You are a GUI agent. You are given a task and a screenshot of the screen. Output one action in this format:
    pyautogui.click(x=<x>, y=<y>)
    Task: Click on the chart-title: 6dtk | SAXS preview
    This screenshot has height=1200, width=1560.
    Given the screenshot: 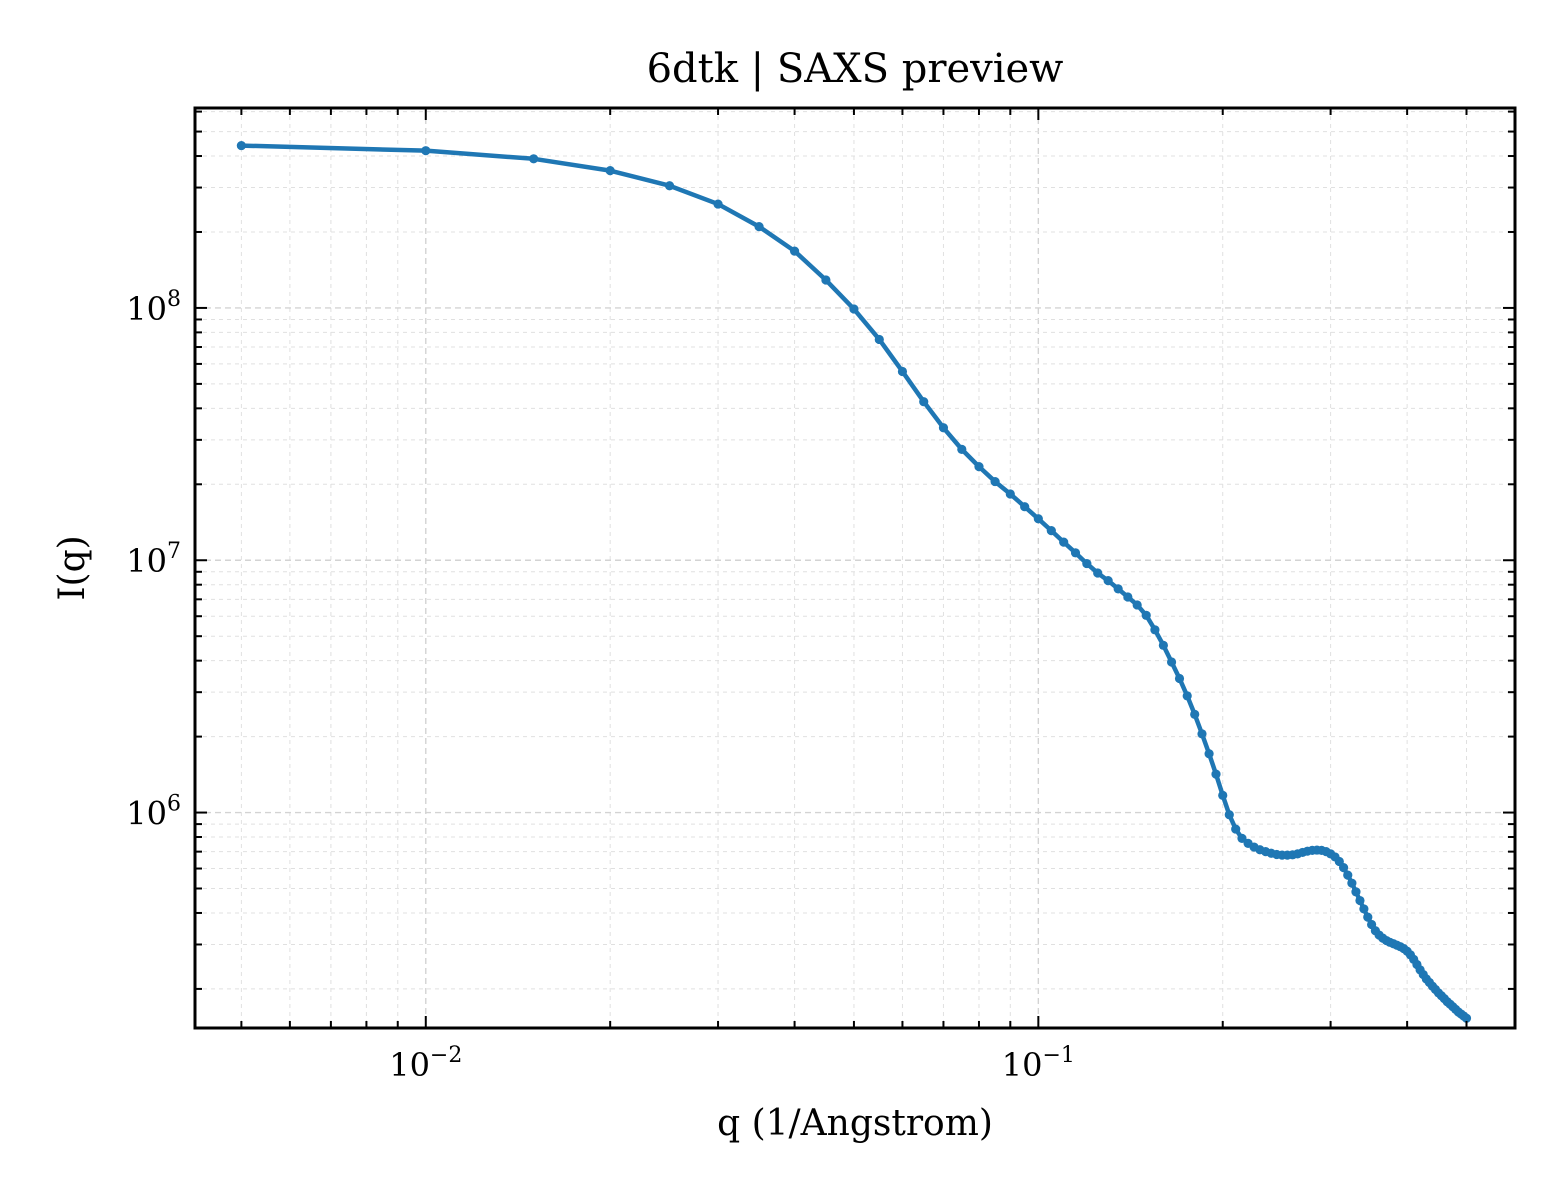 What is the action you would take?
    pyautogui.click(x=855, y=69)
    